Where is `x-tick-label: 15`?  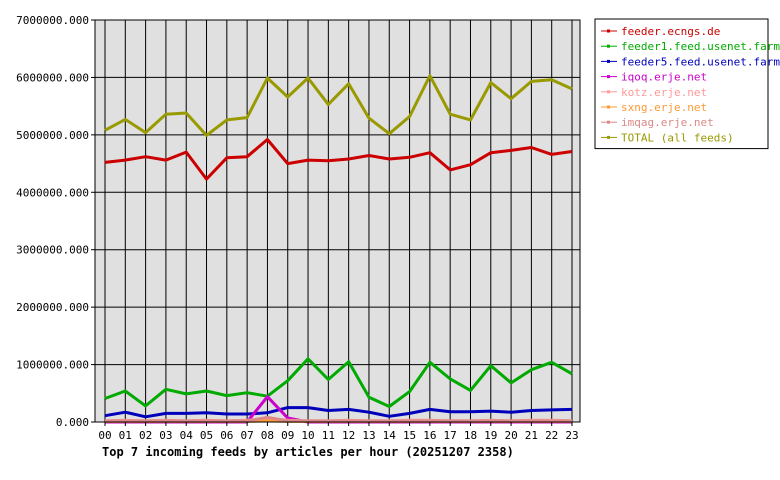 x-tick-label: 15 is located at coordinates (409, 435).